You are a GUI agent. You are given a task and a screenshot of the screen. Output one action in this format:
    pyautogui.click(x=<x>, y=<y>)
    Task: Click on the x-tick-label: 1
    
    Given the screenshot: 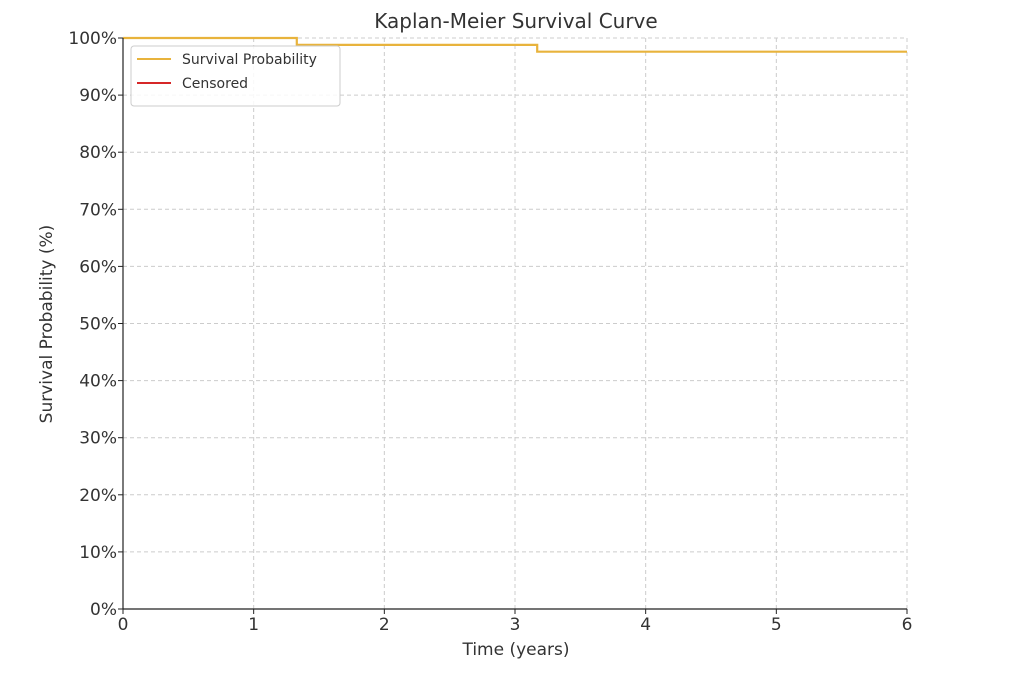 What is the action you would take?
    pyautogui.click(x=253, y=625)
    